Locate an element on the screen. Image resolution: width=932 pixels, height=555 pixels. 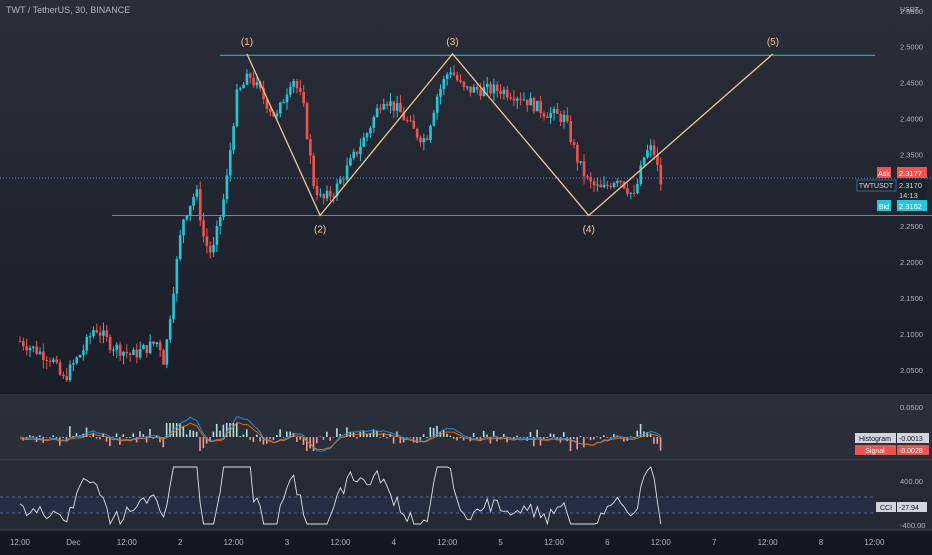
price-tick-label: 2.5000 is located at coordinates (911, 47).